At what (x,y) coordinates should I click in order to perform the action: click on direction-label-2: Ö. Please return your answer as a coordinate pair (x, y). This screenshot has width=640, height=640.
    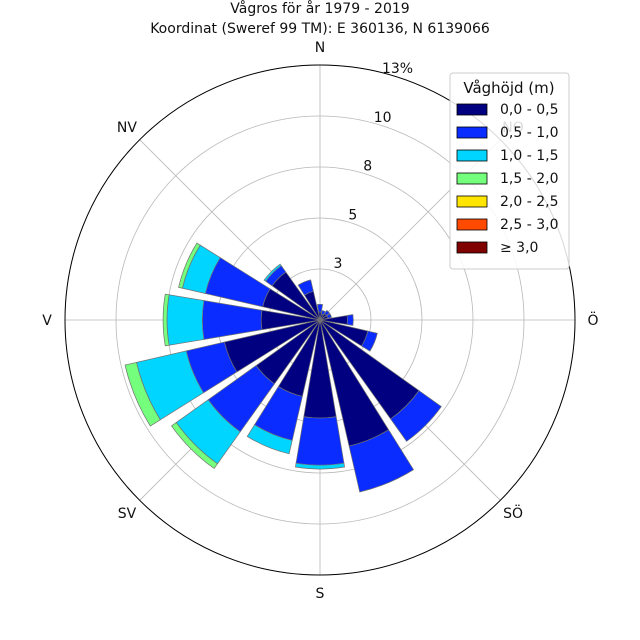
    Looking at the image, I should click on (592, 320).